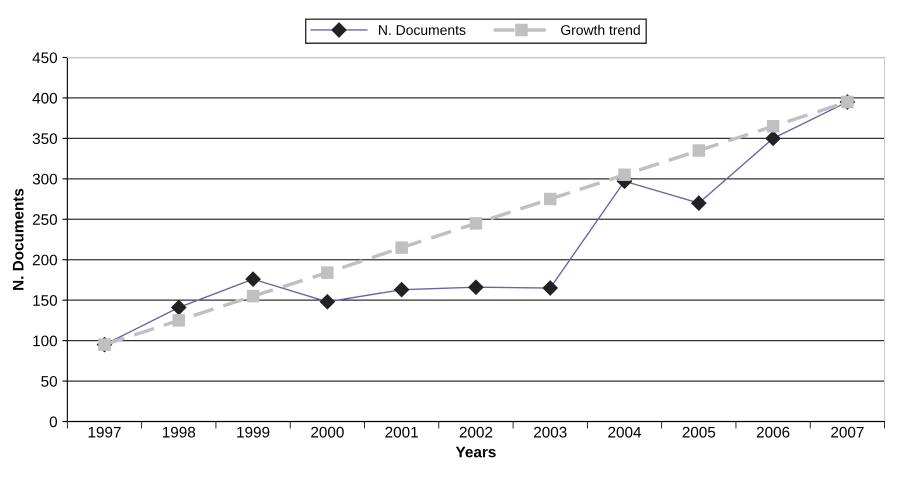 This screenshot has width=898, height=479. What do you see at coordinates (45, 340) in the screenshot?
I see `y-tick-label: 100` at bounding box center [45, 340].